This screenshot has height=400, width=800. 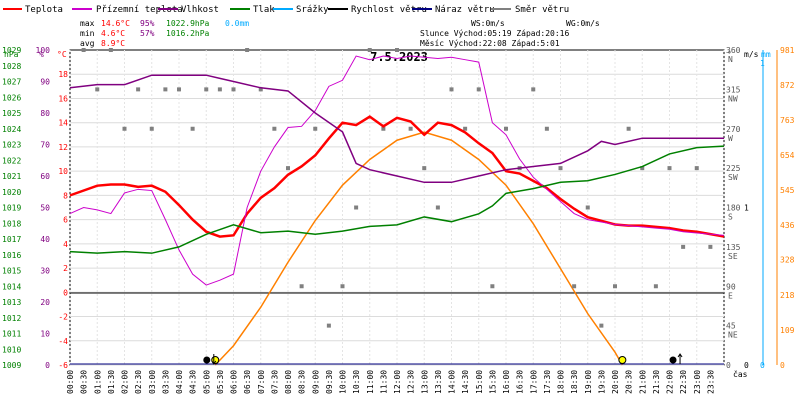 I want to click on axis-time-tick: 22:30, so click(x=683, y=382).